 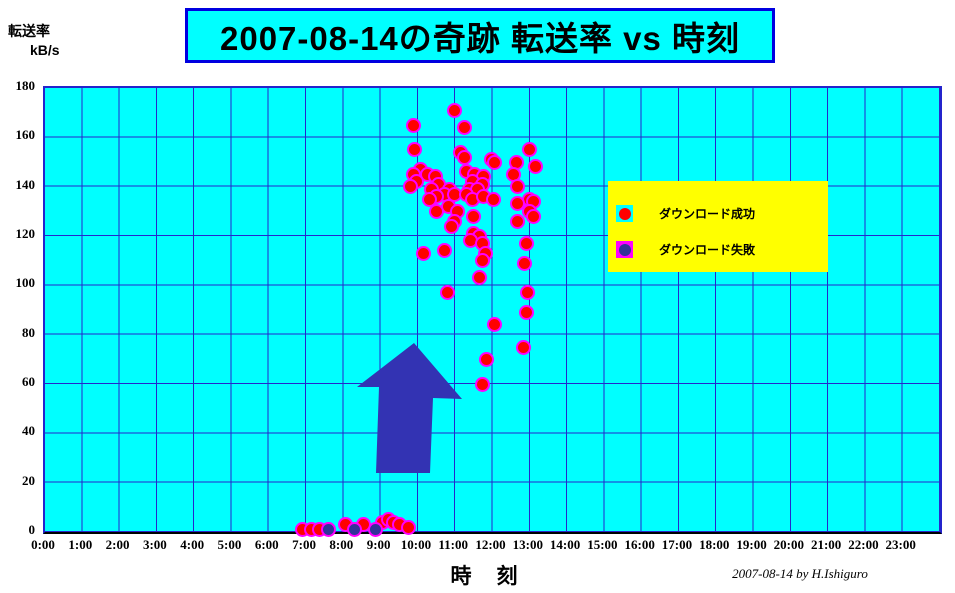 I want to click on x-tick-label: 20:00, so click(x=788, y=544).